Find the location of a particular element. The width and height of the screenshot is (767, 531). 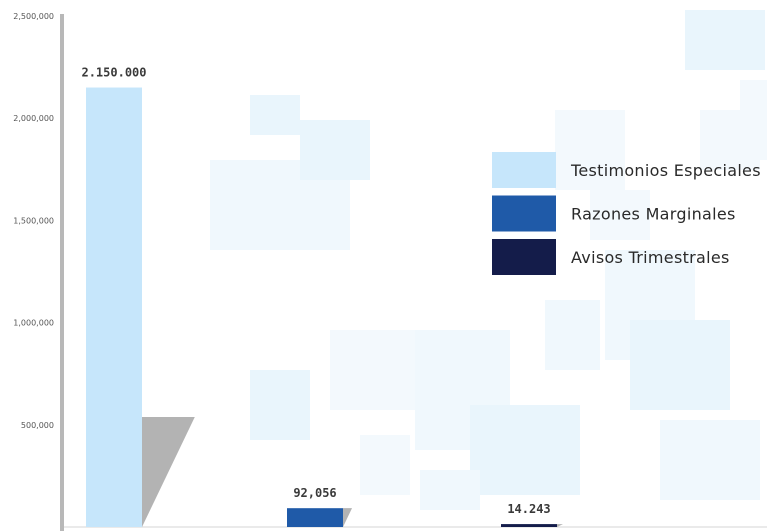

legend-label: Razones Marginales is located at coordinates (653, 214).